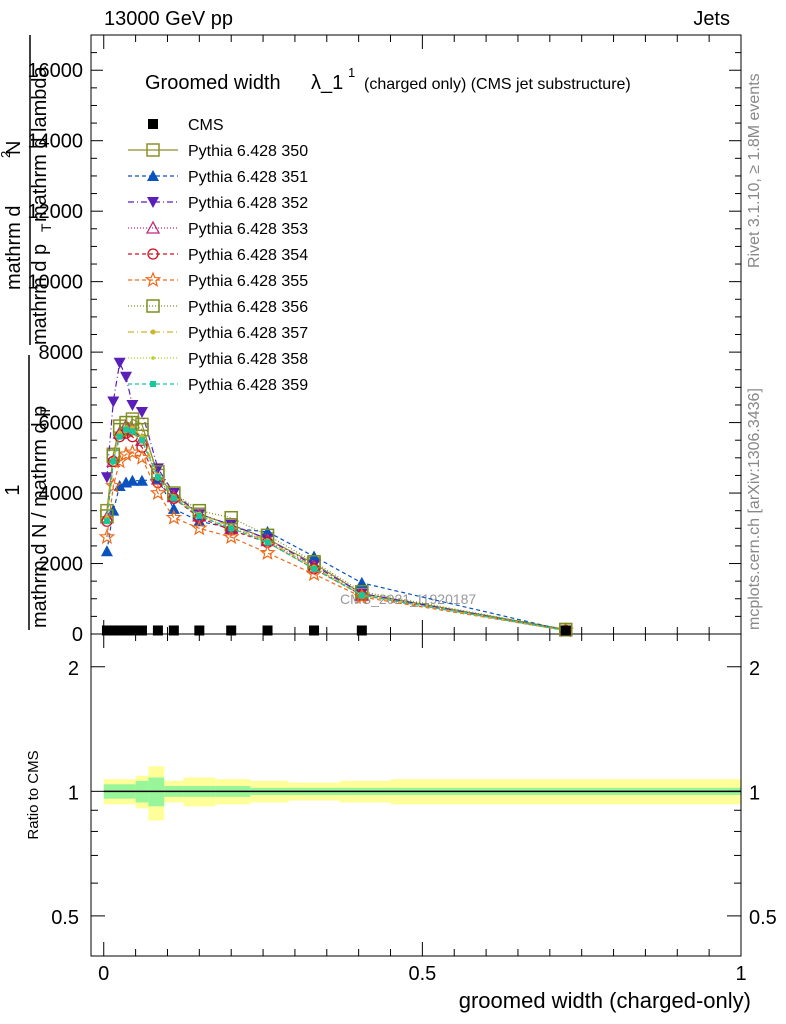 This screenshot has height=1024, width=786. What do you see at coordinates (740, 974) in the screenshot?
I see `x-tick-label: 1` at bounding box center [740, 974].